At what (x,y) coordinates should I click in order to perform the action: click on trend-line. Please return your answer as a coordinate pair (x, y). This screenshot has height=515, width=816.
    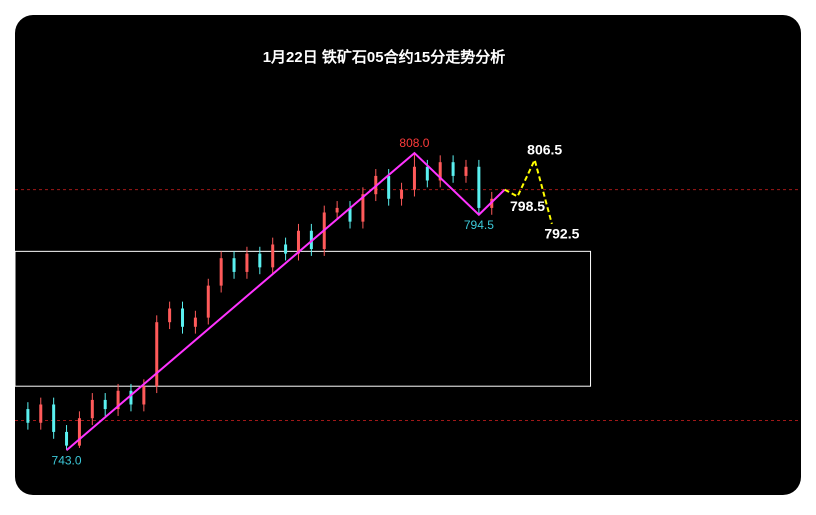
    Looking at the image, I should click on (528, 191).